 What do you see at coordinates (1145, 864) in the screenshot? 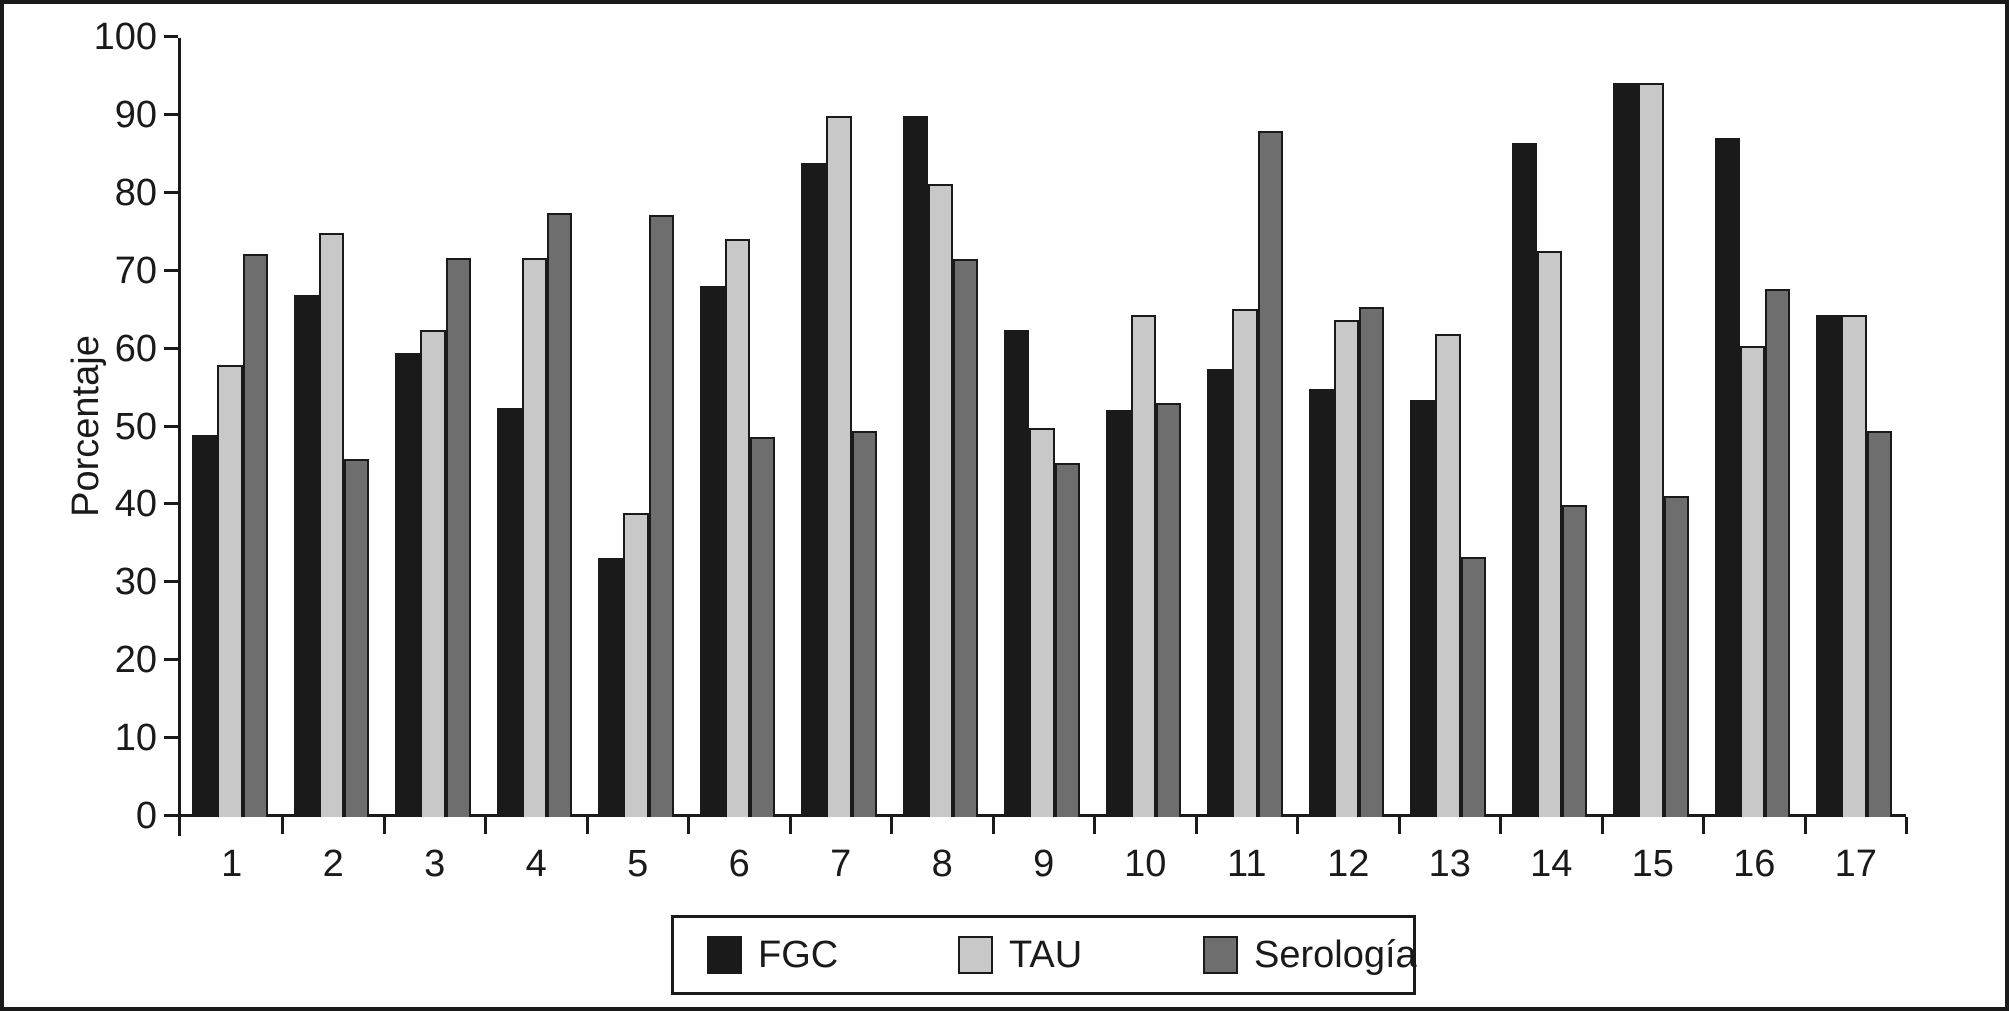
I see `x-label-10: 10` at bounding box center [1145, 864].